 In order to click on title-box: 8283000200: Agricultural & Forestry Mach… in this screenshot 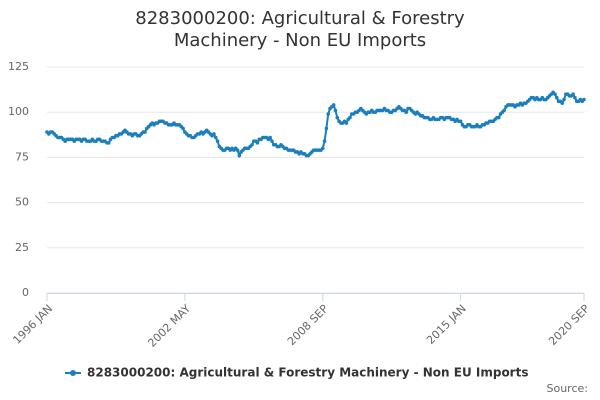, I will do `click(300, 30)`.